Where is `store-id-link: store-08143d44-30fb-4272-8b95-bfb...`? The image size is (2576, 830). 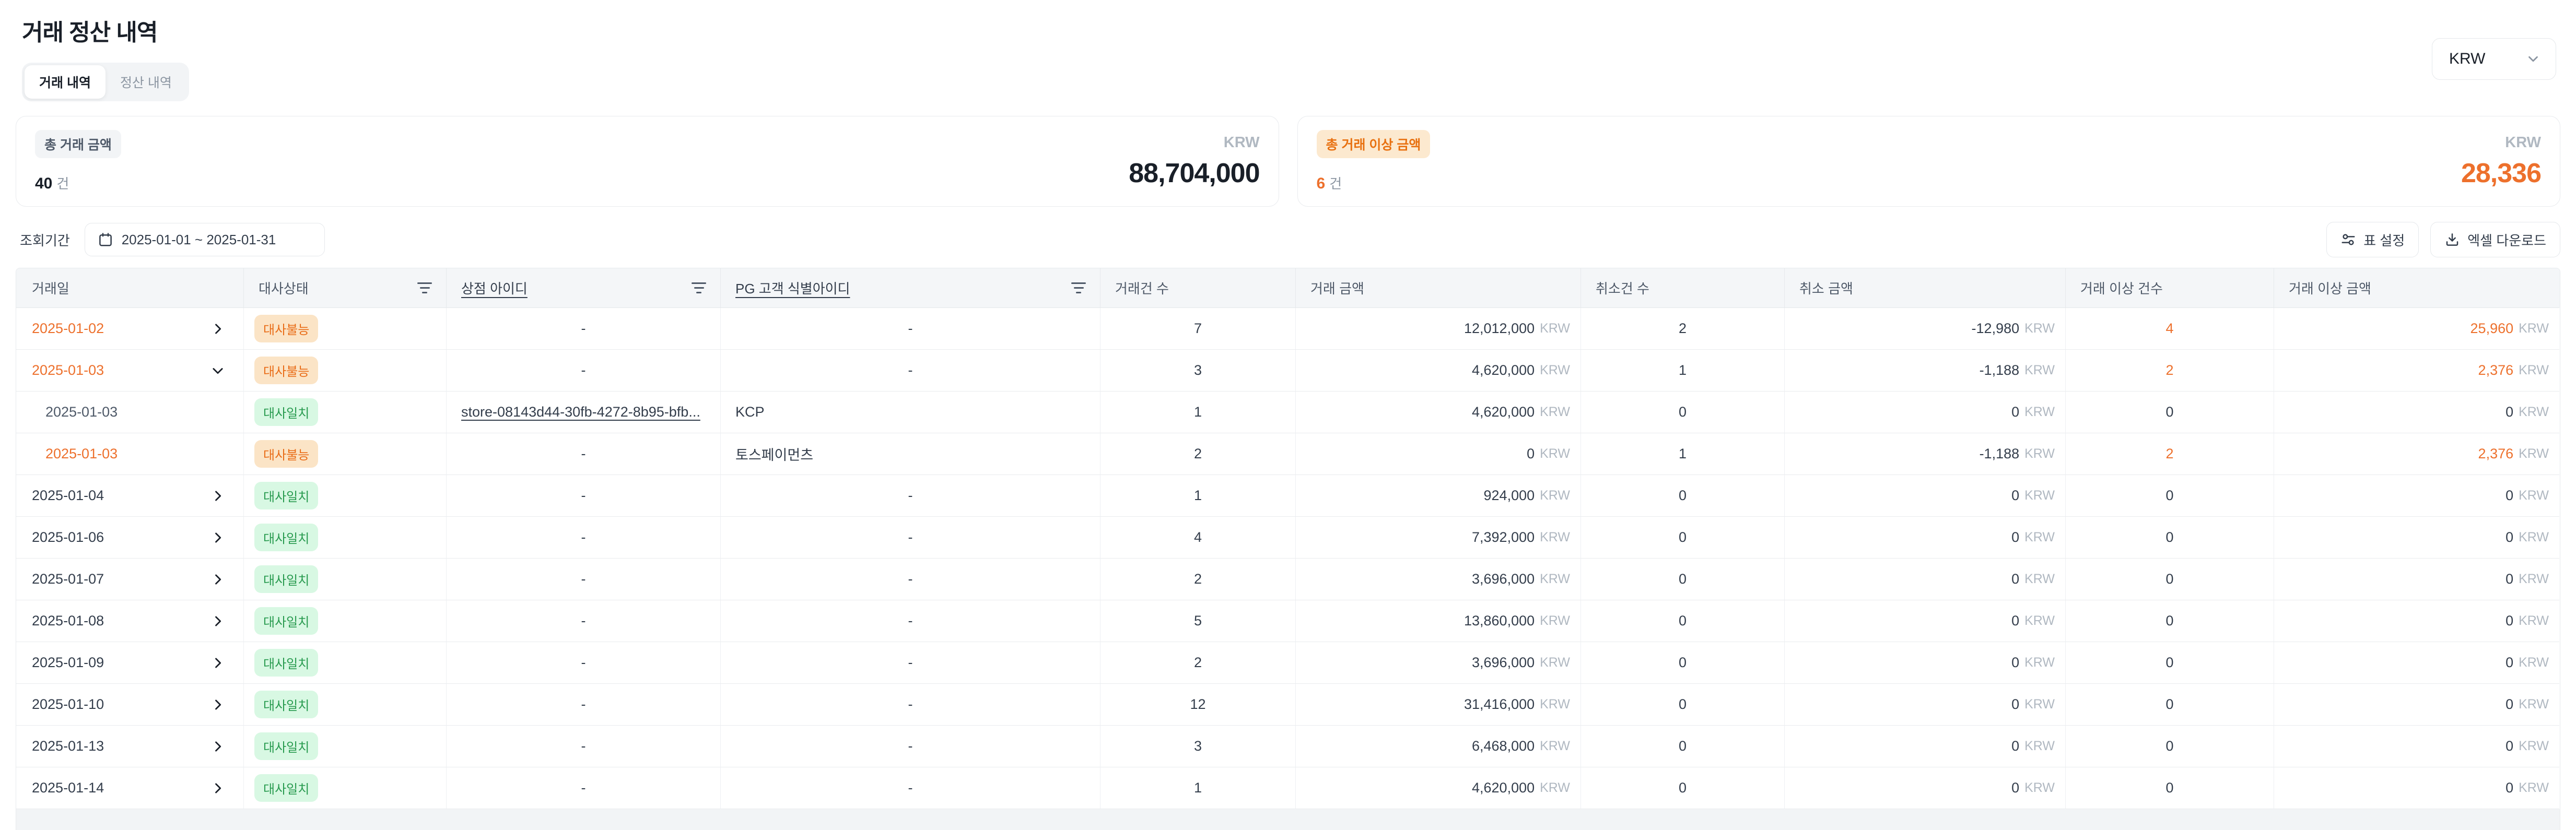
store-id-link: store-08143d44-30fb-4272-8b95-bfb... is located at coordinates (580, 412).